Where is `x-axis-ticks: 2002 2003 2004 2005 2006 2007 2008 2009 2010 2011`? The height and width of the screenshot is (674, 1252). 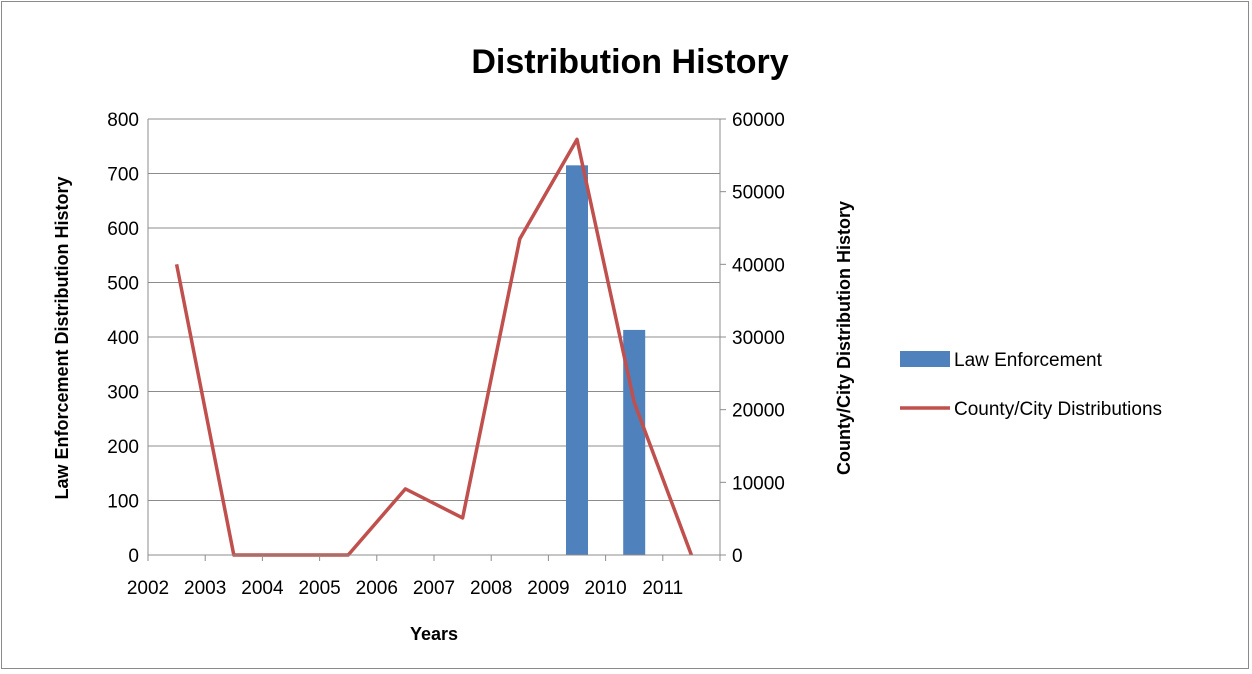 x-axis-ticks: 2002 2003 2004 2005 2006 2007 2008 2009 2010 2011 is located at coordinates (405, 588).